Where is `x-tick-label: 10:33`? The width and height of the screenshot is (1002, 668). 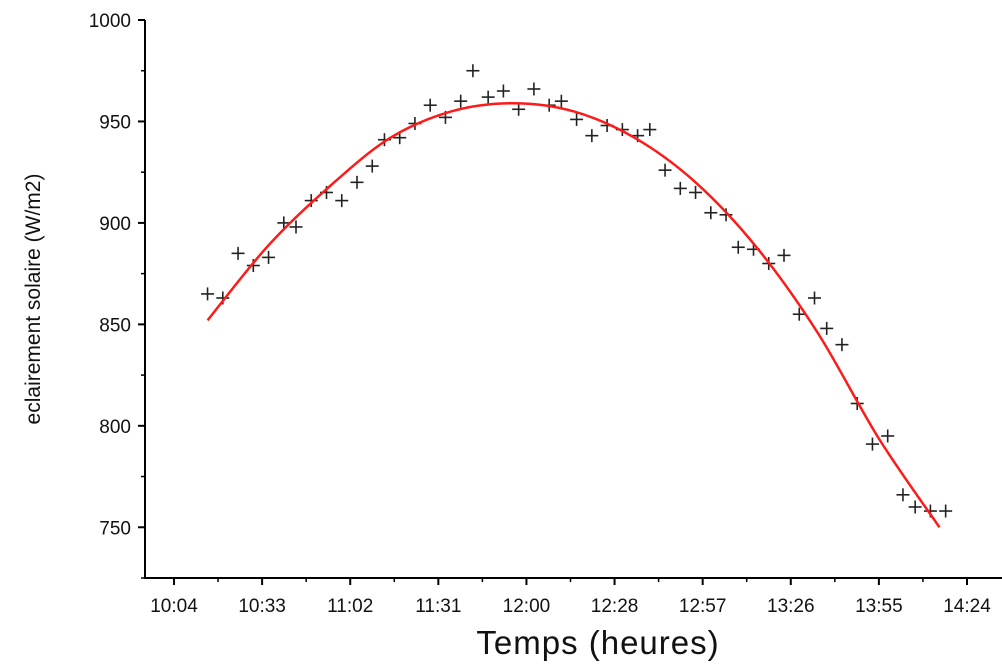
x-tick-label: 10:33 is located at coordinates (262, 606).